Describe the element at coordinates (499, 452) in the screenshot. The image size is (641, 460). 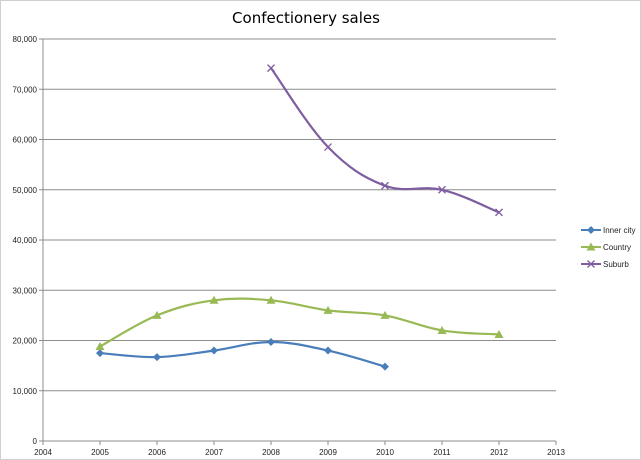
I see `x-tick-label: 2012` at that location.